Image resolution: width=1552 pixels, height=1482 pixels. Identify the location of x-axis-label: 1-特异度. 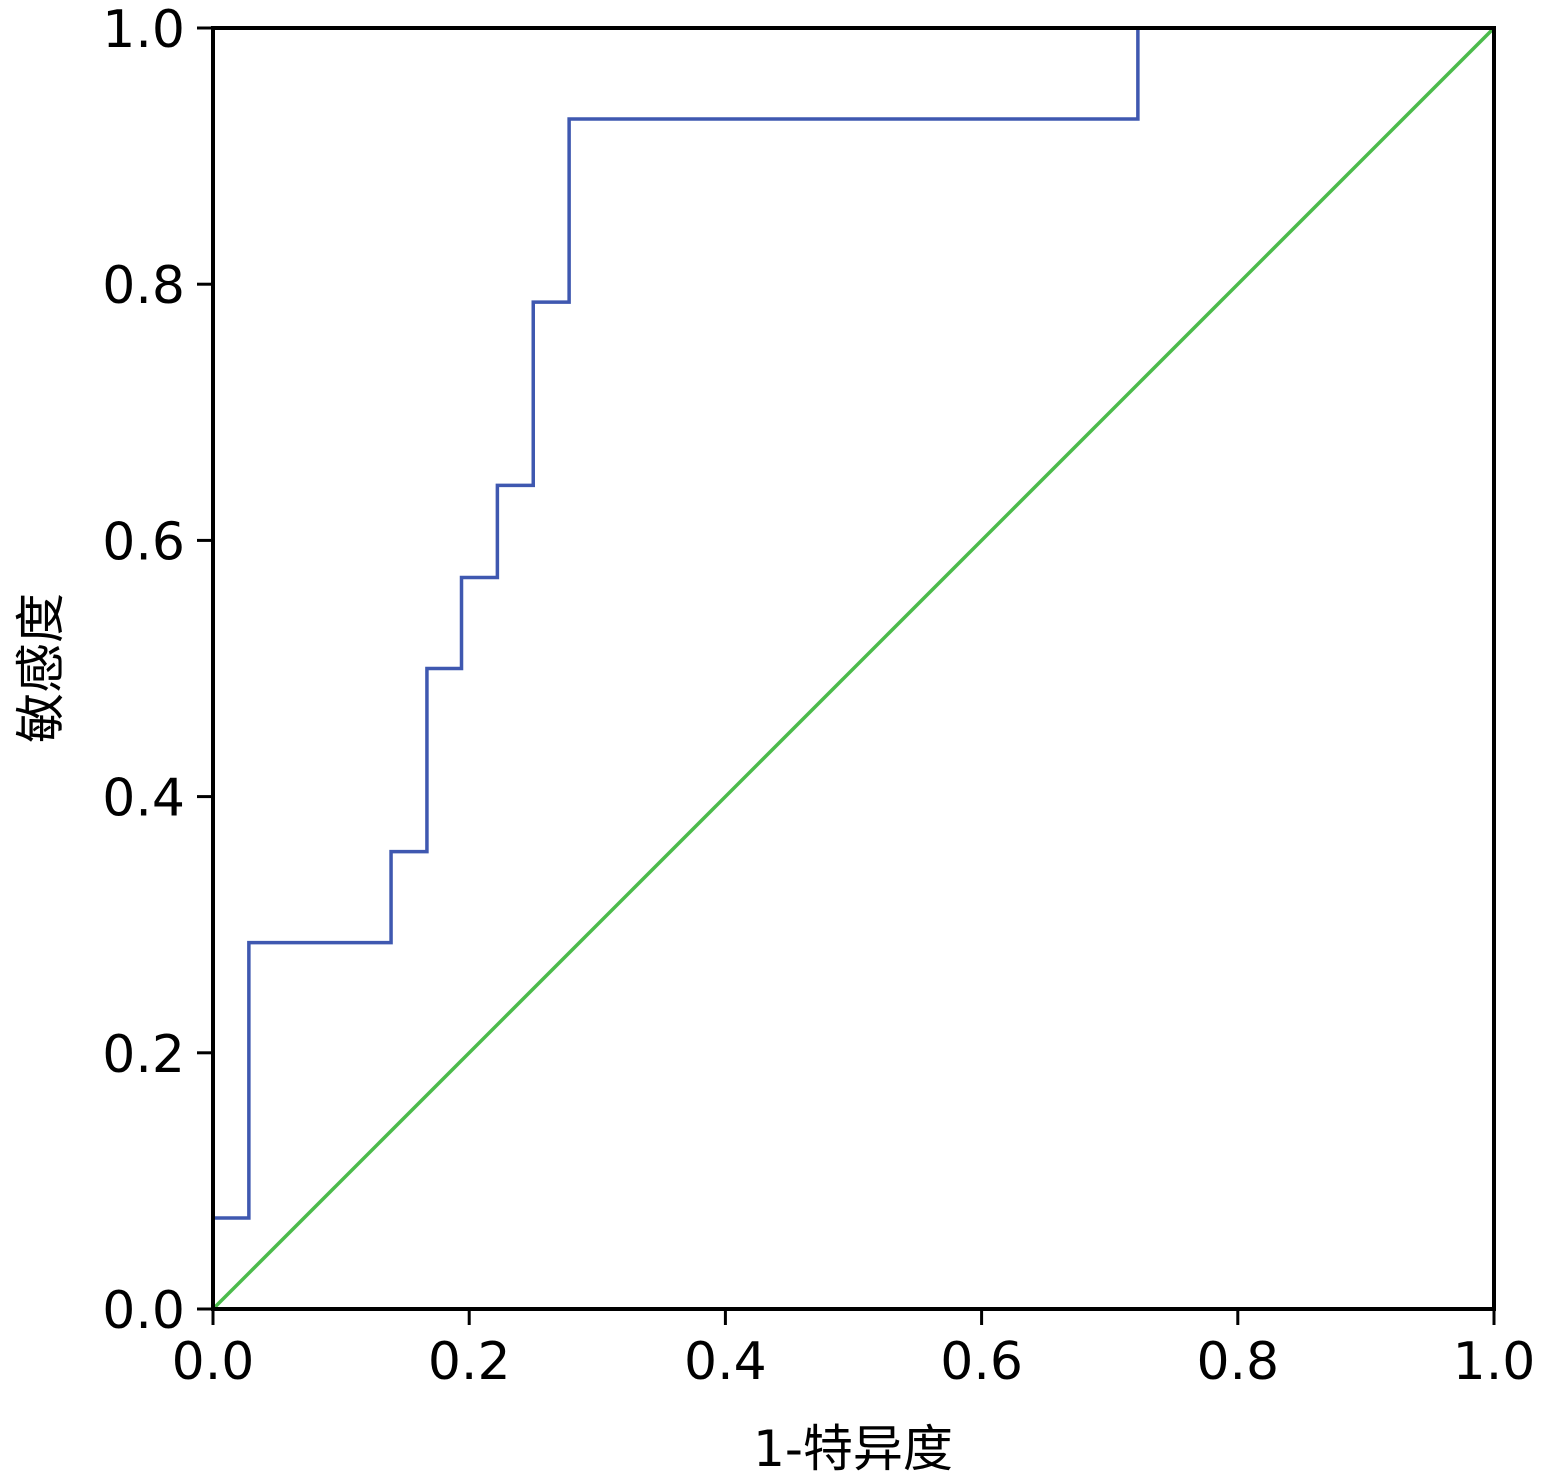
(853, 1449).